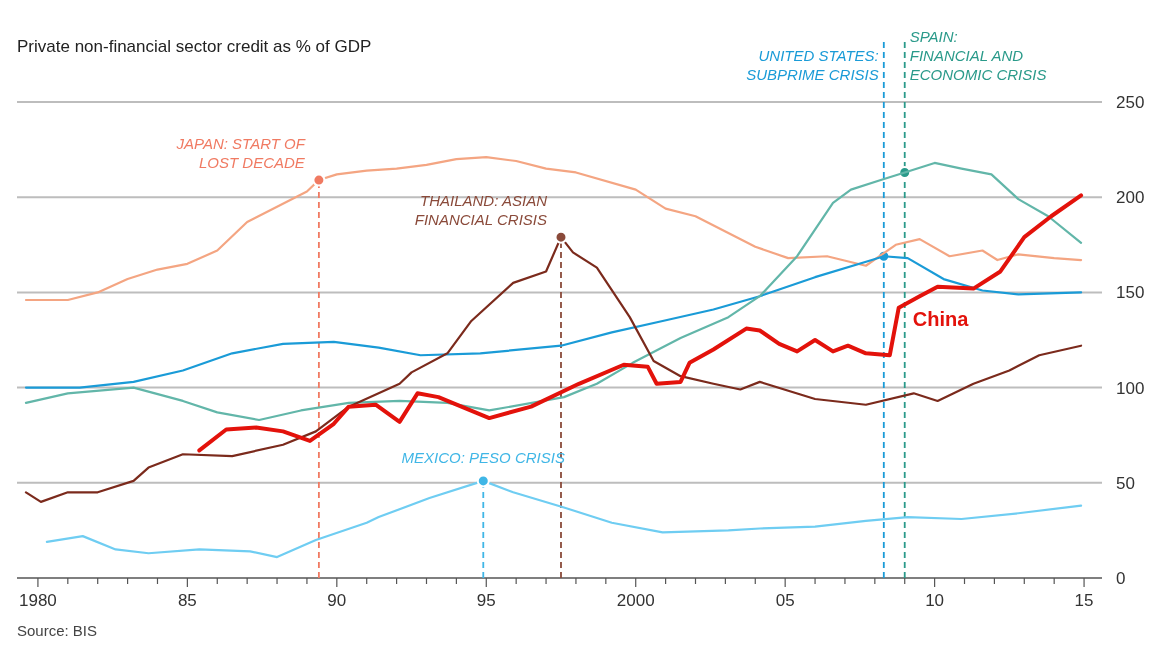 This screenshot has height=661, width=1161. I want to click on annotation: MEXICO: PESO CRISIS, so click(483, 457).